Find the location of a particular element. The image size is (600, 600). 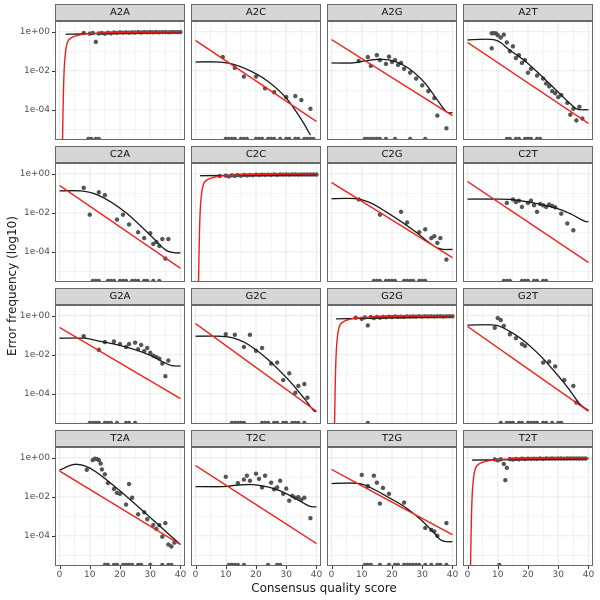

facet-strip: G2T is located at coordinates (528, 296).